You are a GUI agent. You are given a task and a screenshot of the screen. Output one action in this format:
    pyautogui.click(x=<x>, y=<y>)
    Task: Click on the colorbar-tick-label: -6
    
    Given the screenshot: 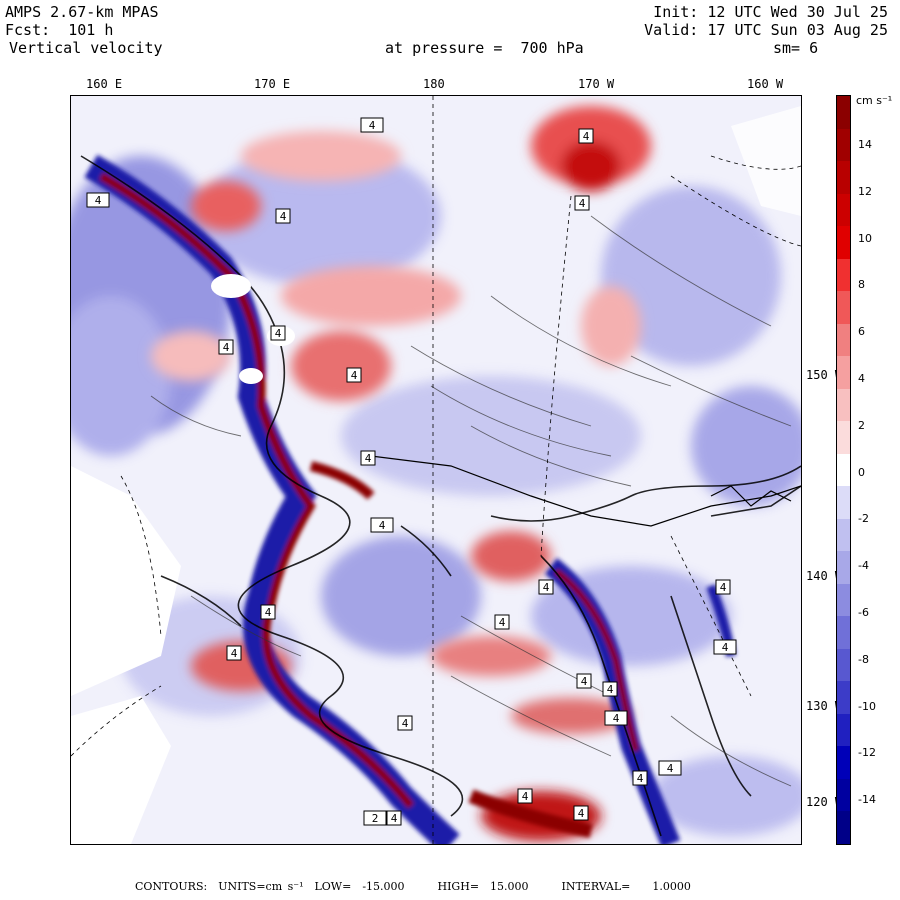 What is the action you would take?
    pyautogui.click(x=863, y=612)
    